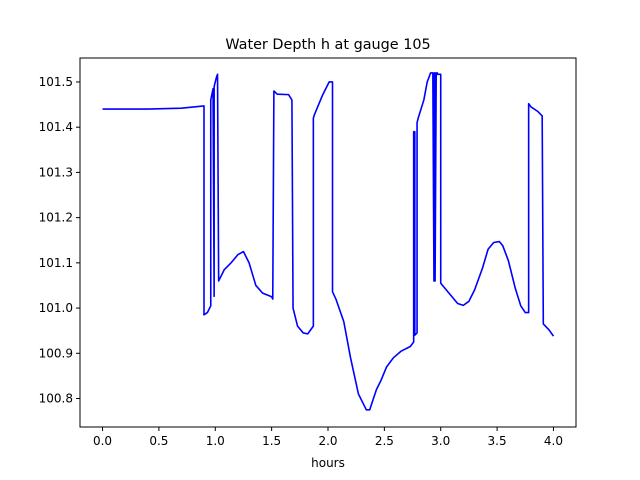 This screenshot has height=480, width=640. Describe the element at coordinates (271, 441) in the screenshot. I see `x-tick-label: 1.5` at that location.